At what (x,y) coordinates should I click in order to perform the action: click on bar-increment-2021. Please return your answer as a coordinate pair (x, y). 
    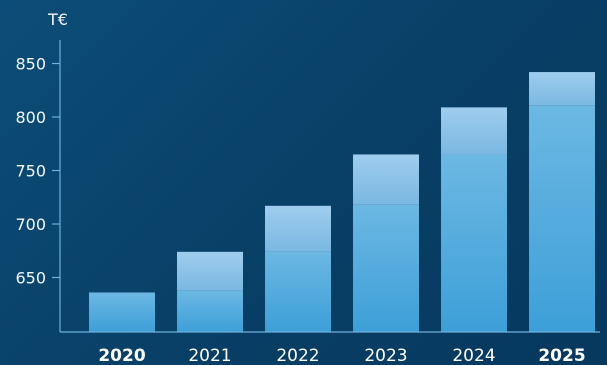
    Looking at the image, I should click on (210, 271).